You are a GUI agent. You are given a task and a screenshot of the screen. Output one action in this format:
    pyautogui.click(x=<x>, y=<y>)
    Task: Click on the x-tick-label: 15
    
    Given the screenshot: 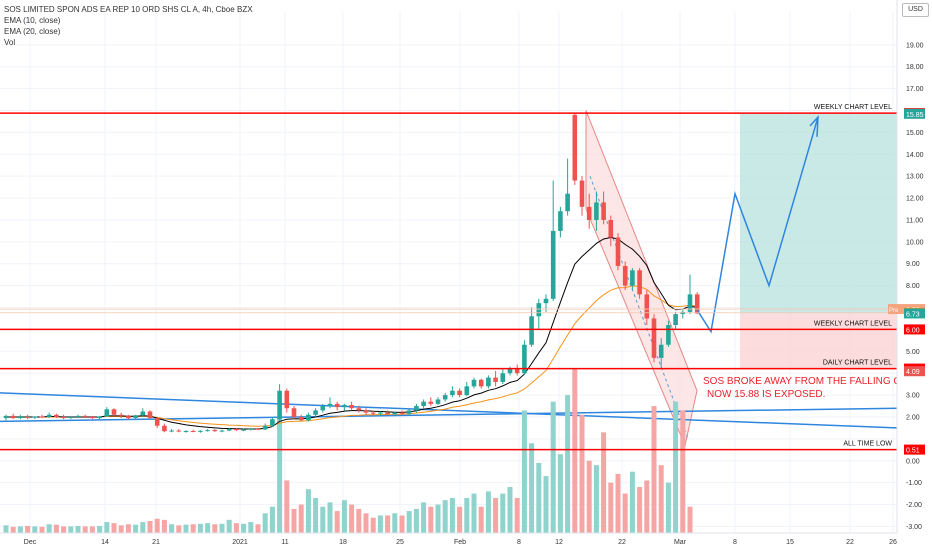 What is the action you would take?
    pyautogui.click(x=790, y=542)
    